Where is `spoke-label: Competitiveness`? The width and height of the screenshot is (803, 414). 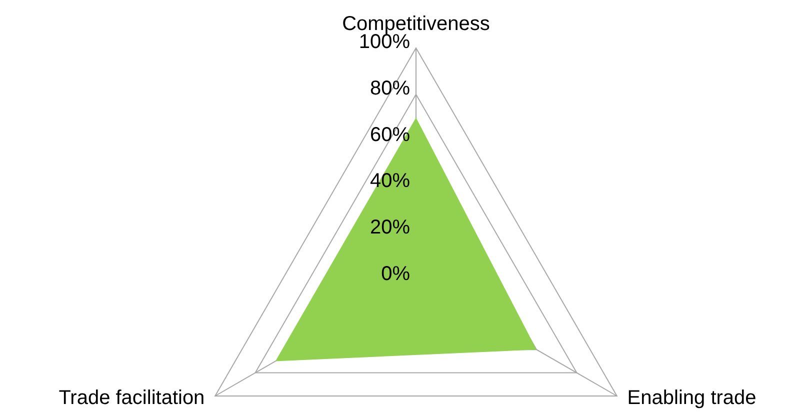 spoke-label: Competitiveness is located at coordinates (416, 24).